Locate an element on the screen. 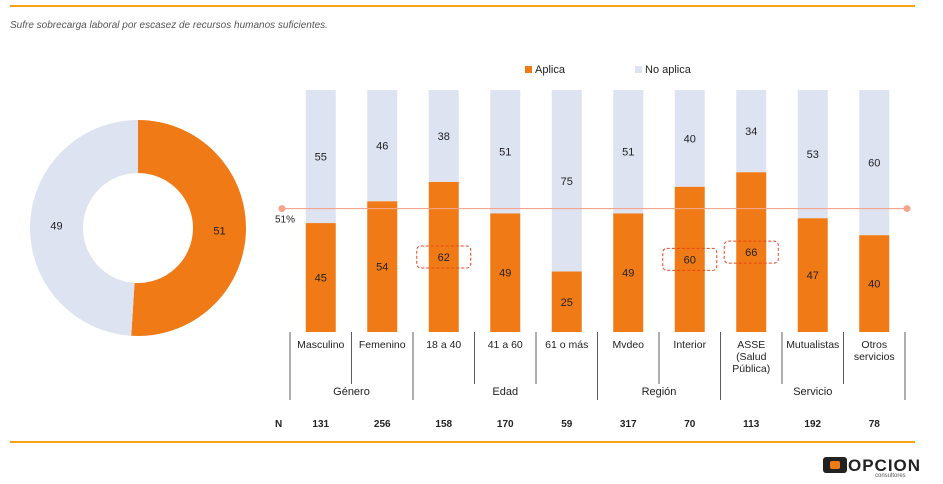 The height and width of the screenshot is (484, 943). n-value: 256 is located at coordinates (382, 424).